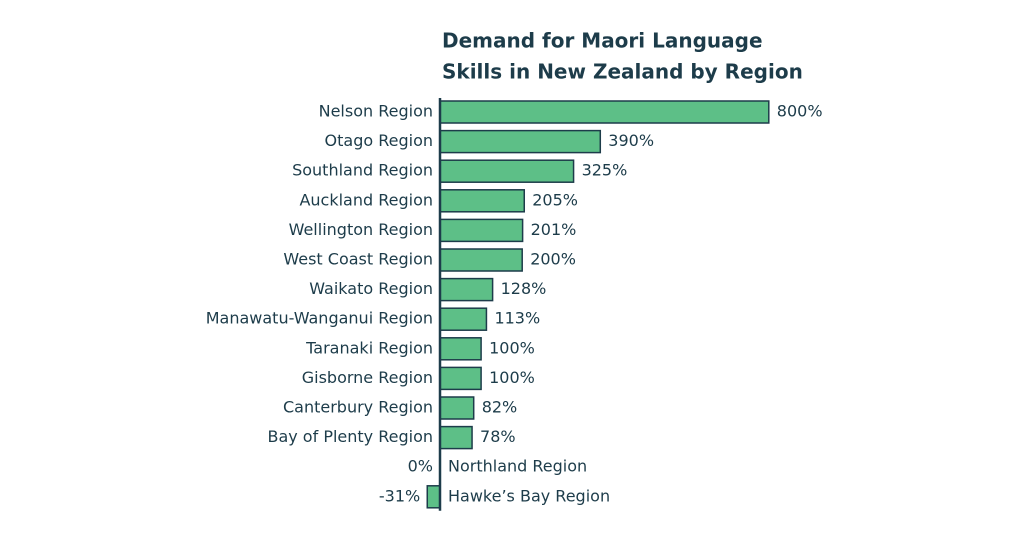 This screenshot has width=1024, height=536. What do you see at coordinates (366, 199) in the screenshot?
I see `category-label: Auckland Region` at bounding box center [366, 199].